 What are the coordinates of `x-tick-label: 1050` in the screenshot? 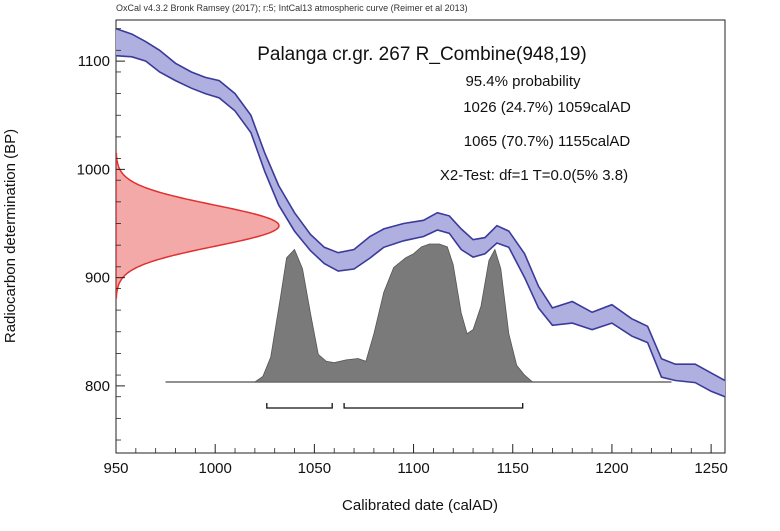 It's located at (314, 468).